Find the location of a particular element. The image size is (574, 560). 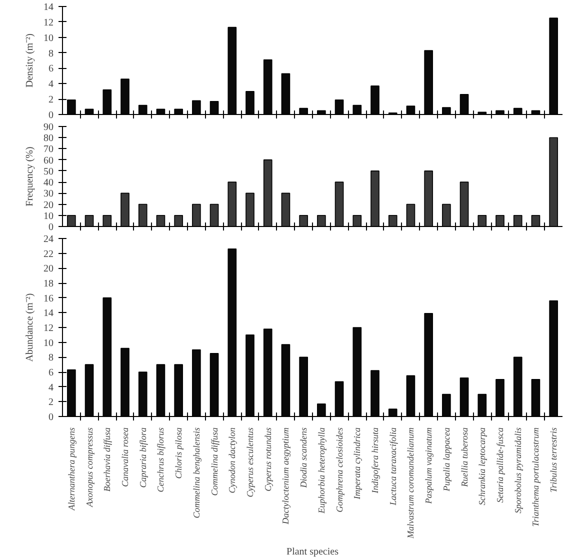

x-tick-label: Diodia scandens is located at coordinates (303, 458).